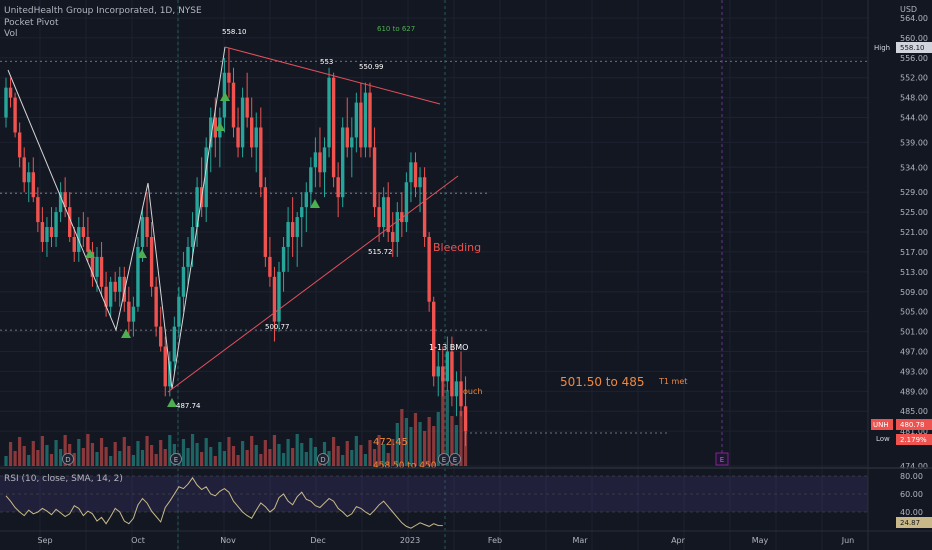 Image resolution: width=932 pixels, height=550 pixels. Describe the element at coordinates (176, 460) in the screenshot. I see `event-marker-label: E` at that location.